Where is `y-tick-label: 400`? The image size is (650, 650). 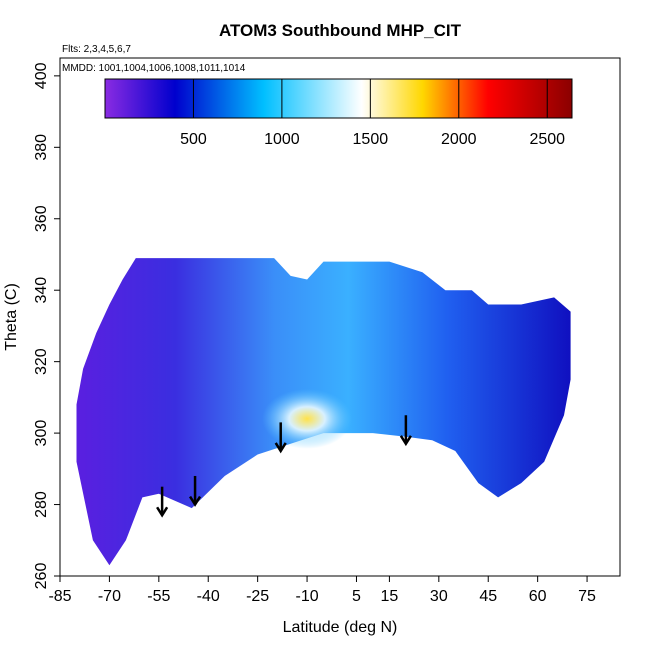 y-tick-label: 400 is located at coordinates (41, 75).